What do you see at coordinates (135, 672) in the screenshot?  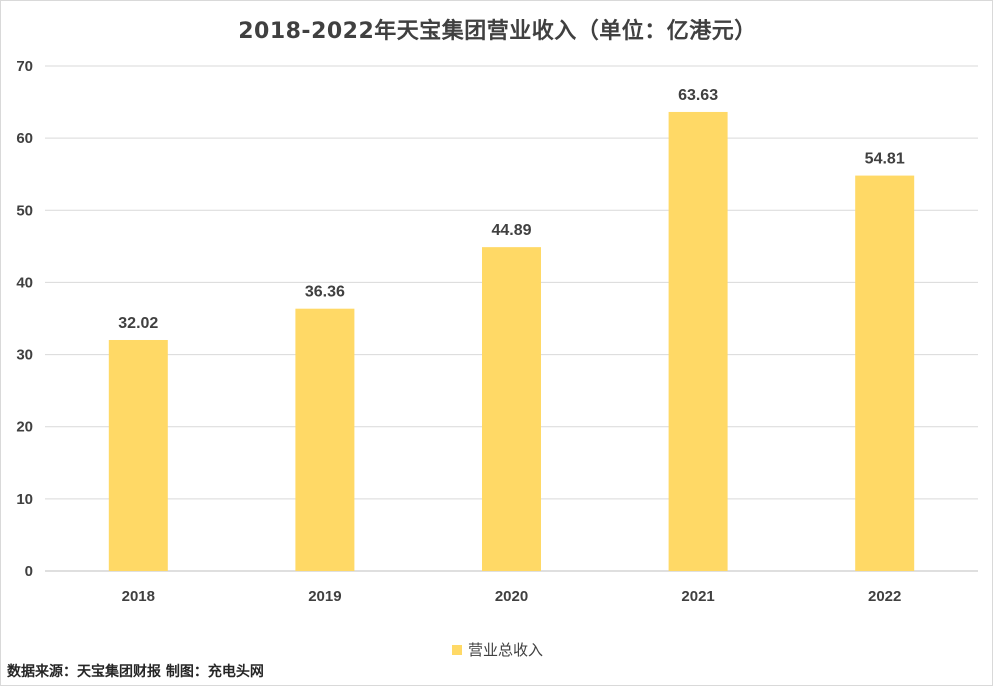 I see `source-note: 数据来源：天宝集团财报 制图：充电头网` at bounding box center [135, 672].